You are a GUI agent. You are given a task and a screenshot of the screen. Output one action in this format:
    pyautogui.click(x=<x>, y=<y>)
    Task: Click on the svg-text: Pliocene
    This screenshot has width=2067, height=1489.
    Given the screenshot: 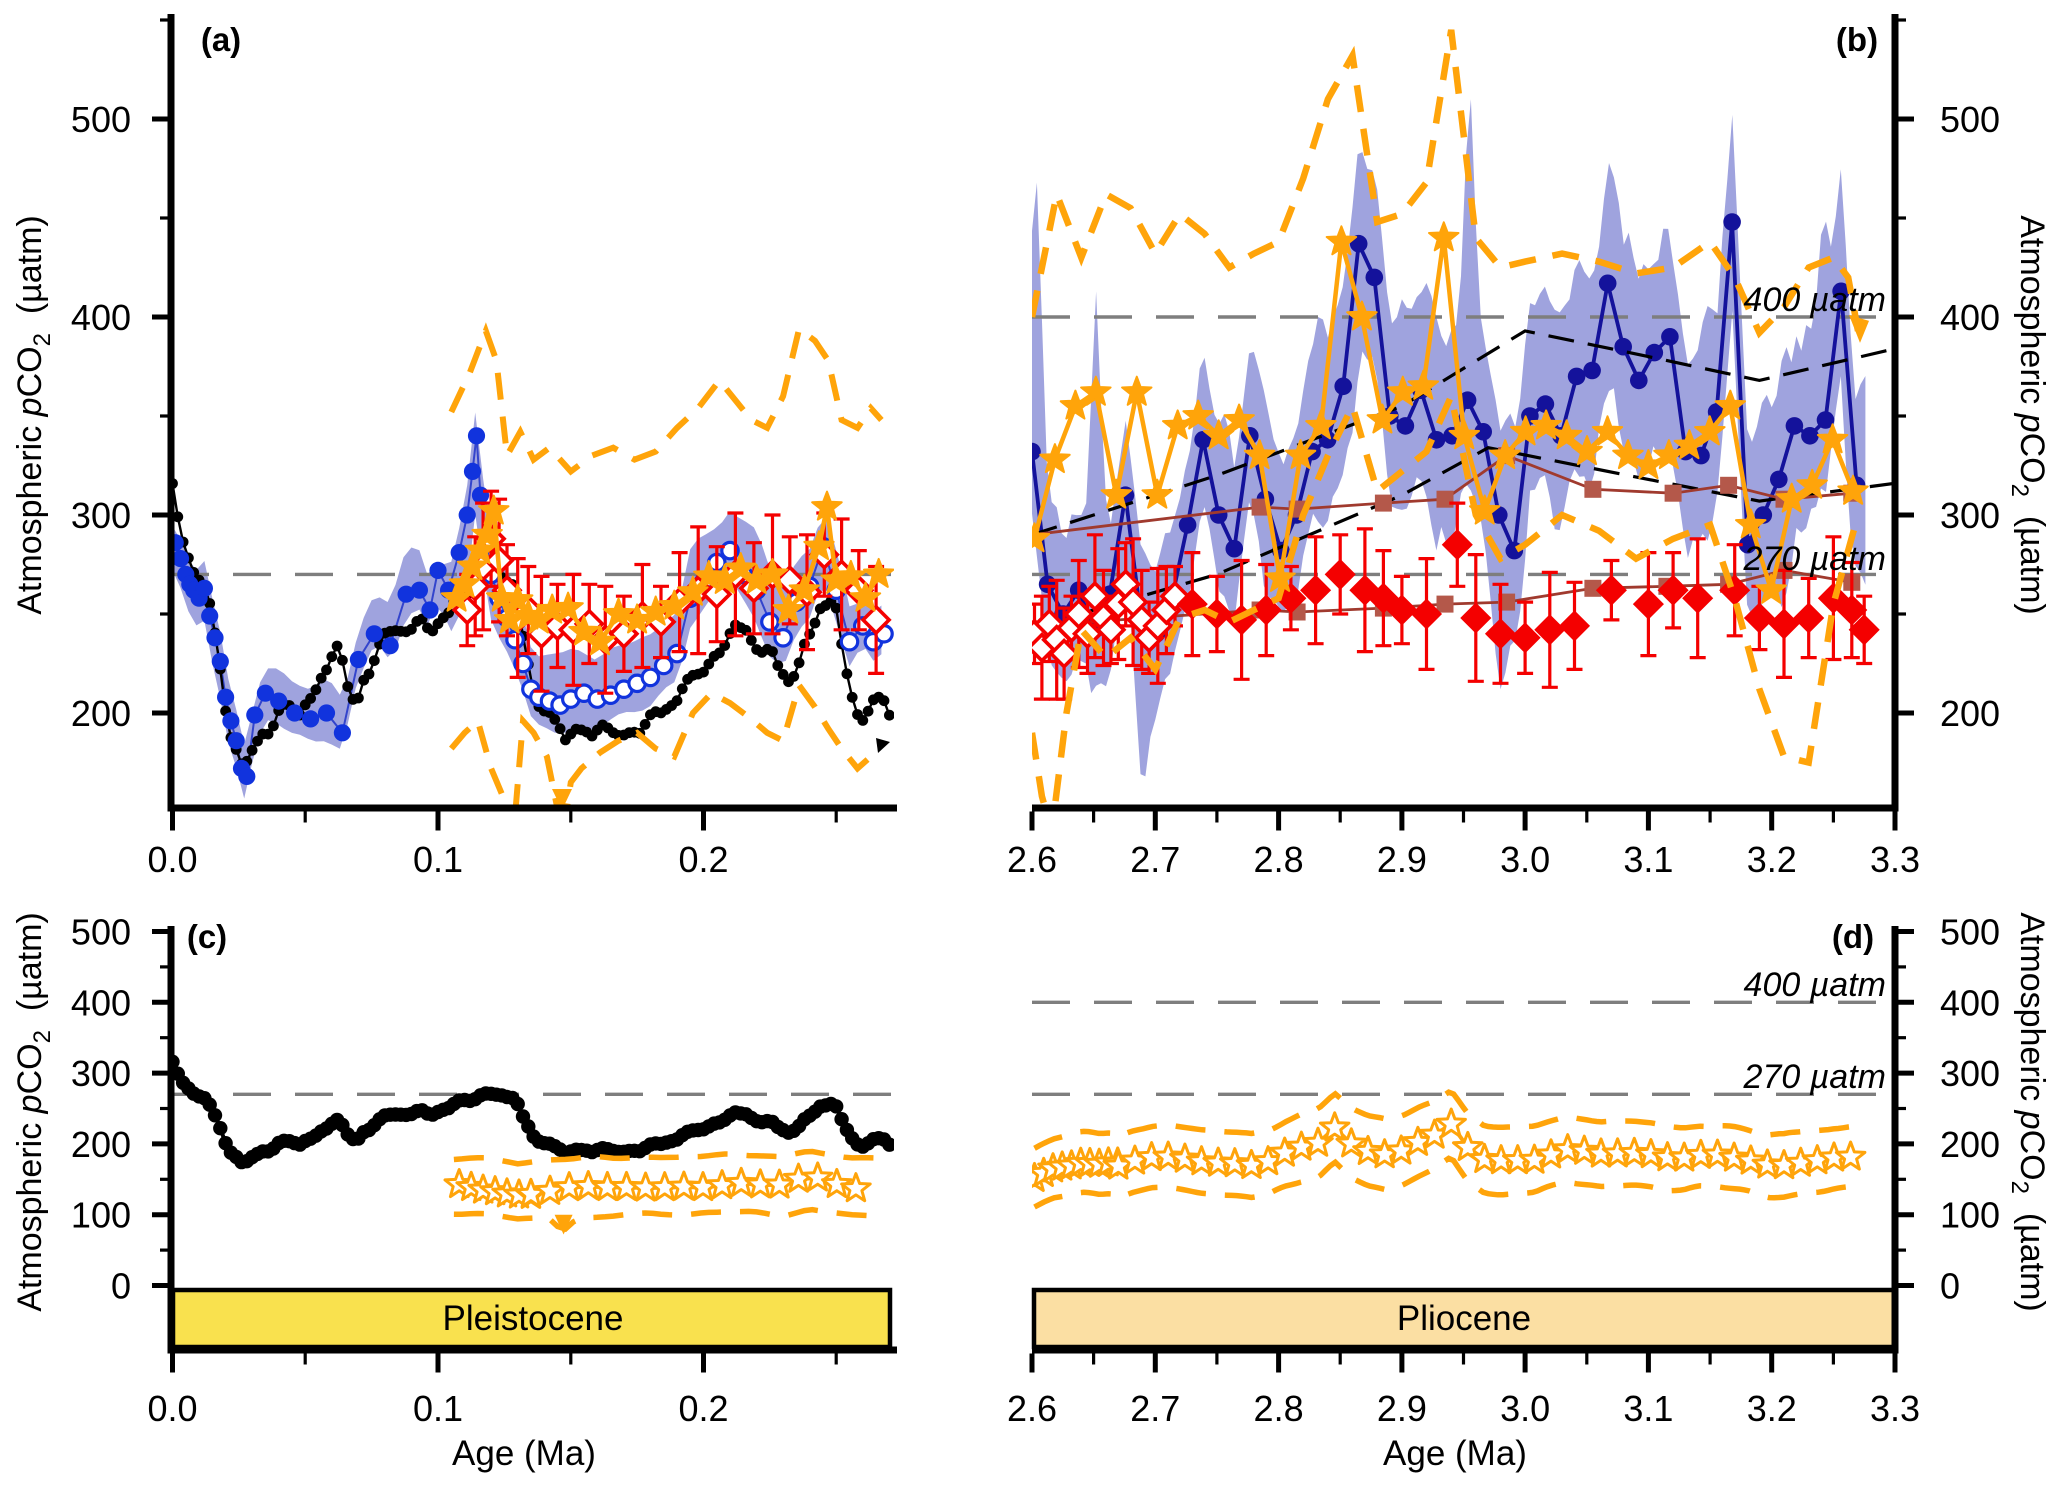 What is the action you would take?
    pyautogui.click(x=1464, y=1318)
    